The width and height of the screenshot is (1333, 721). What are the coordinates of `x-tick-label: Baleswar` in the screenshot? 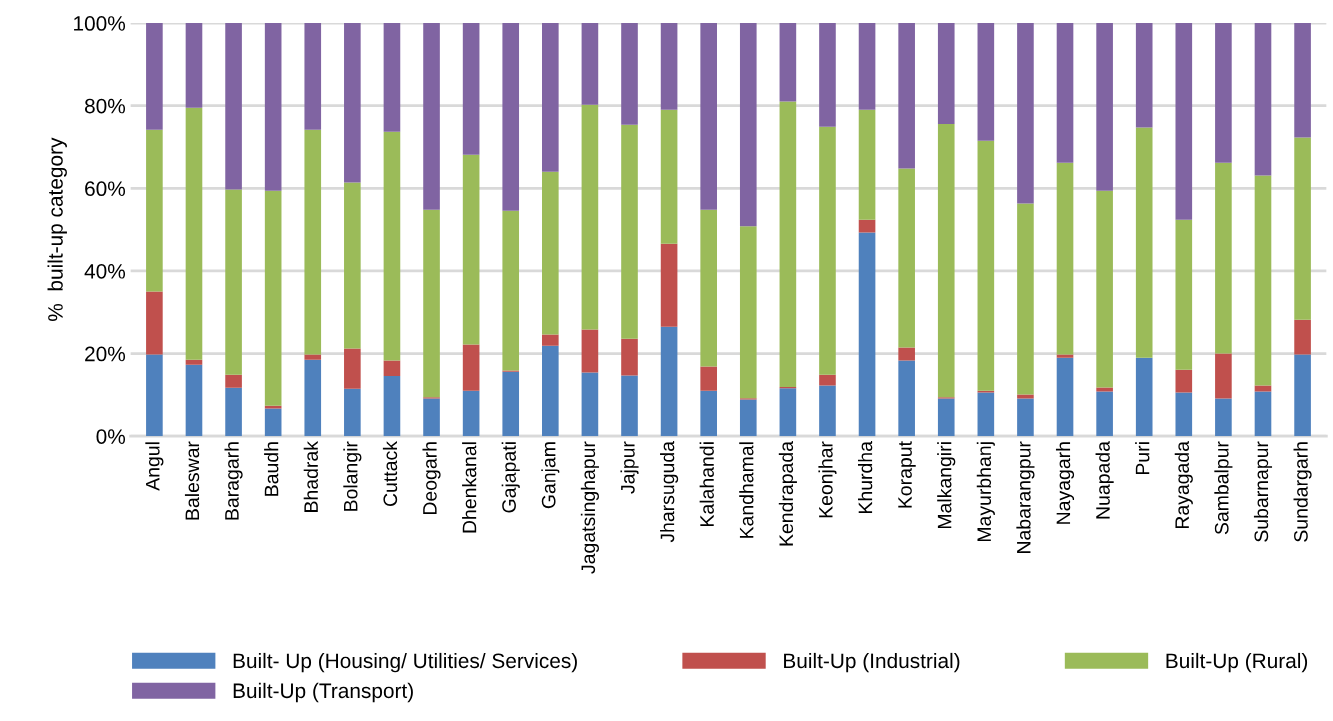 It's located at (192, 480).